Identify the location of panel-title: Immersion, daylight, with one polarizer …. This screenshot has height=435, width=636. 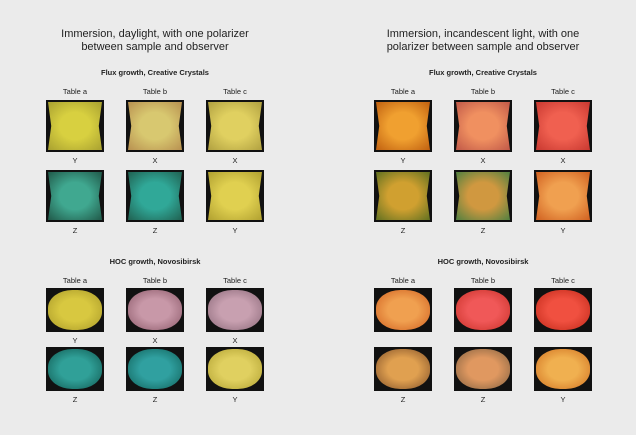
(155, 40).